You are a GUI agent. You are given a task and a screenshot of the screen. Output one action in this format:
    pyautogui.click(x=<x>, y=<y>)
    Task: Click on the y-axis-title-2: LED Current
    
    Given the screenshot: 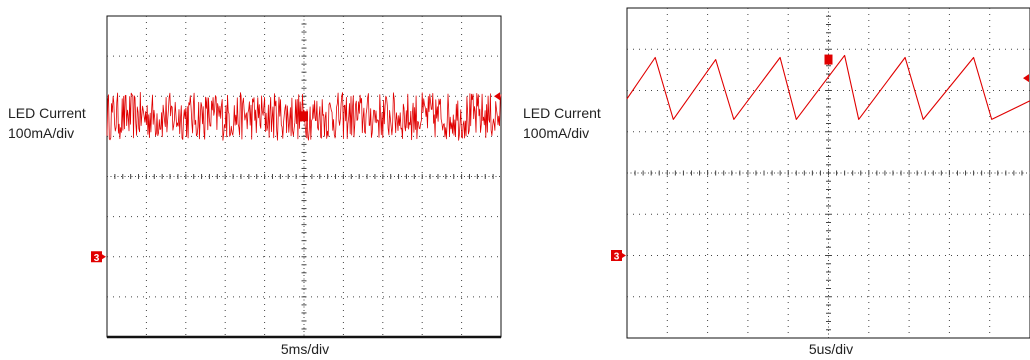 What is the action you would take?
    pyautogui.click(x=562, y=113)
    